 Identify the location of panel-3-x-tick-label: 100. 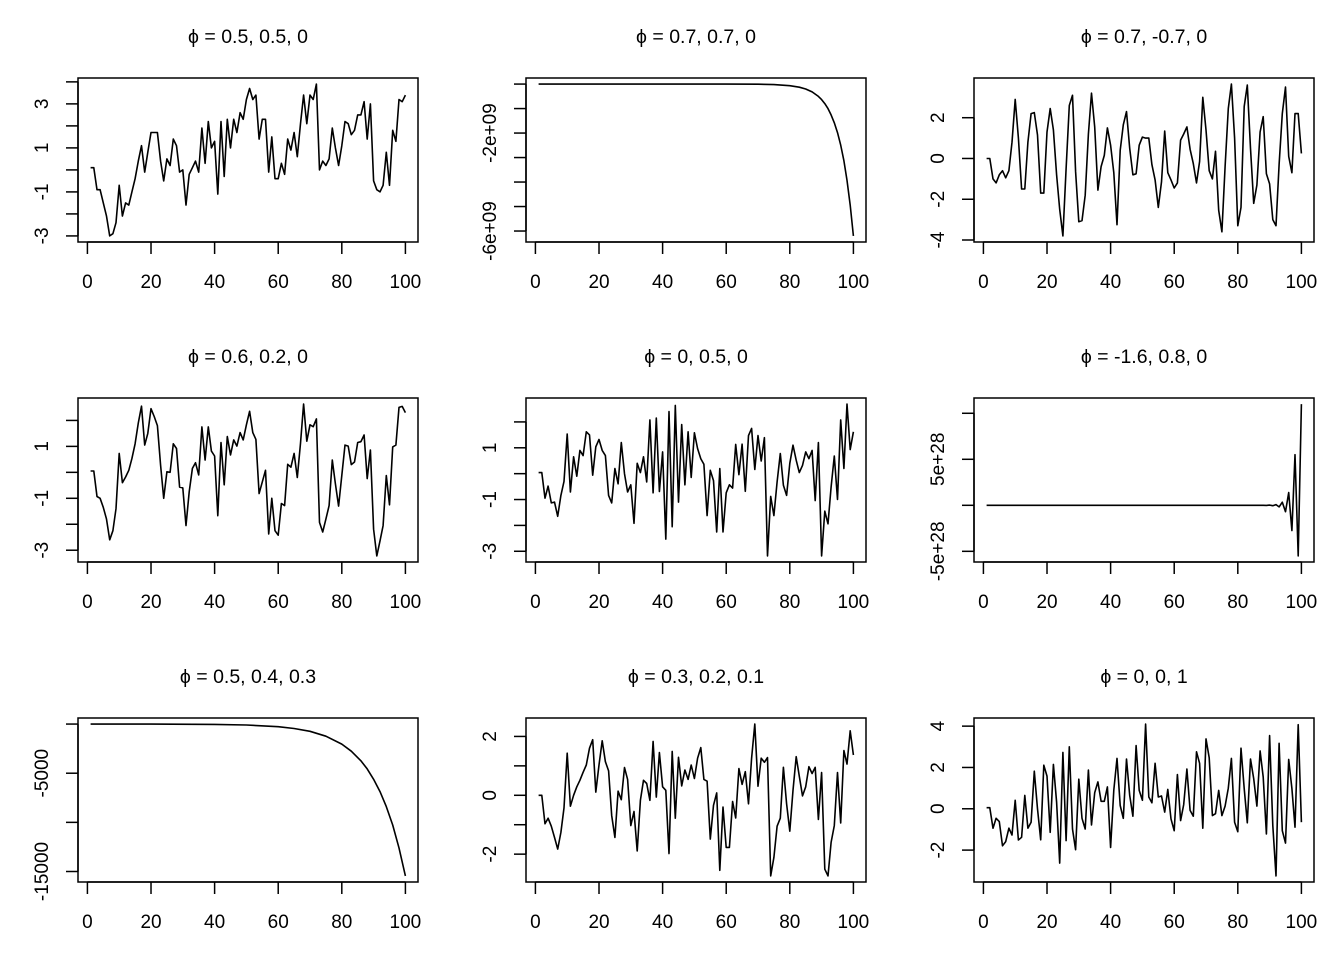
(1302, 282).